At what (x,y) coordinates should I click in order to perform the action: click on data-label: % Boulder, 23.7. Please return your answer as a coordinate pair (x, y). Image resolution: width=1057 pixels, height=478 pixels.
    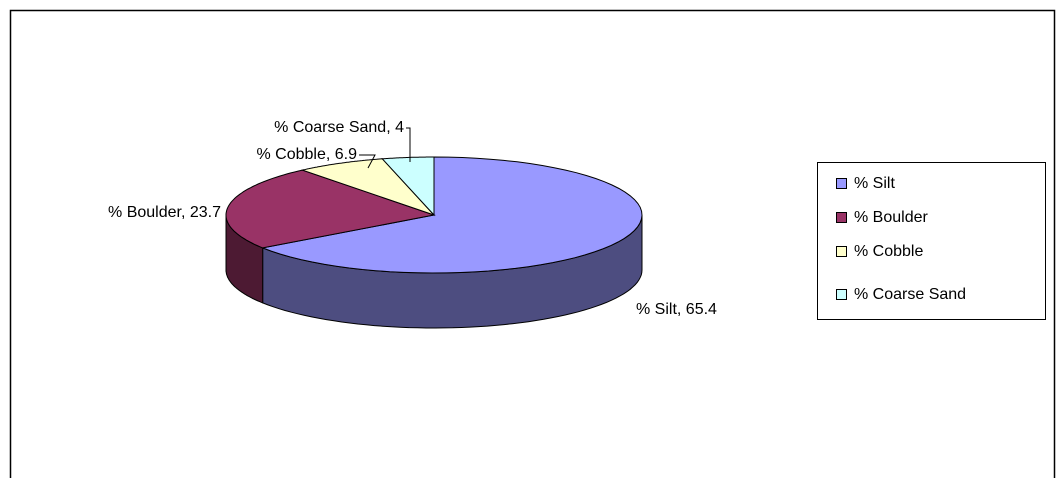
    Looking at the image, I should click on (164, 212).